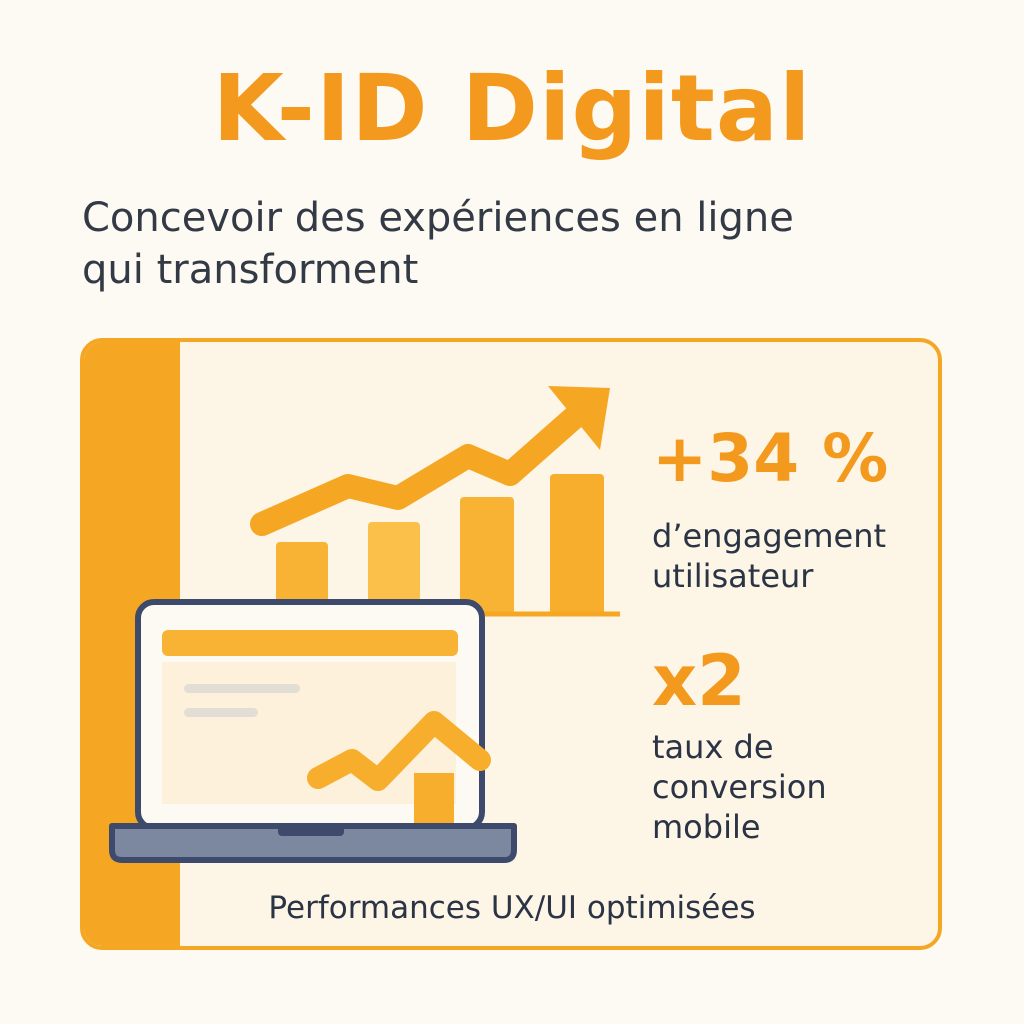 The image size is (1024, 1024). I want to click on stat-conversion-label-line-3: mobile, so click(706, 827).